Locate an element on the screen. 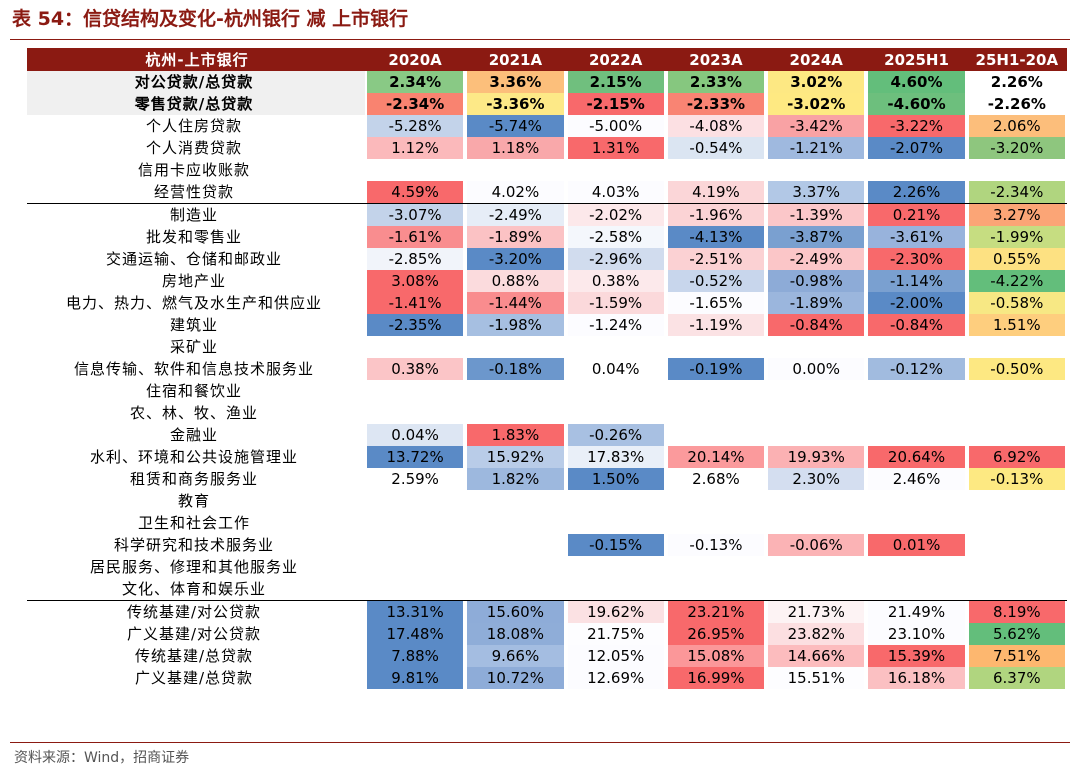  value-cell: 1.31% is located at coordinates (616, 148).